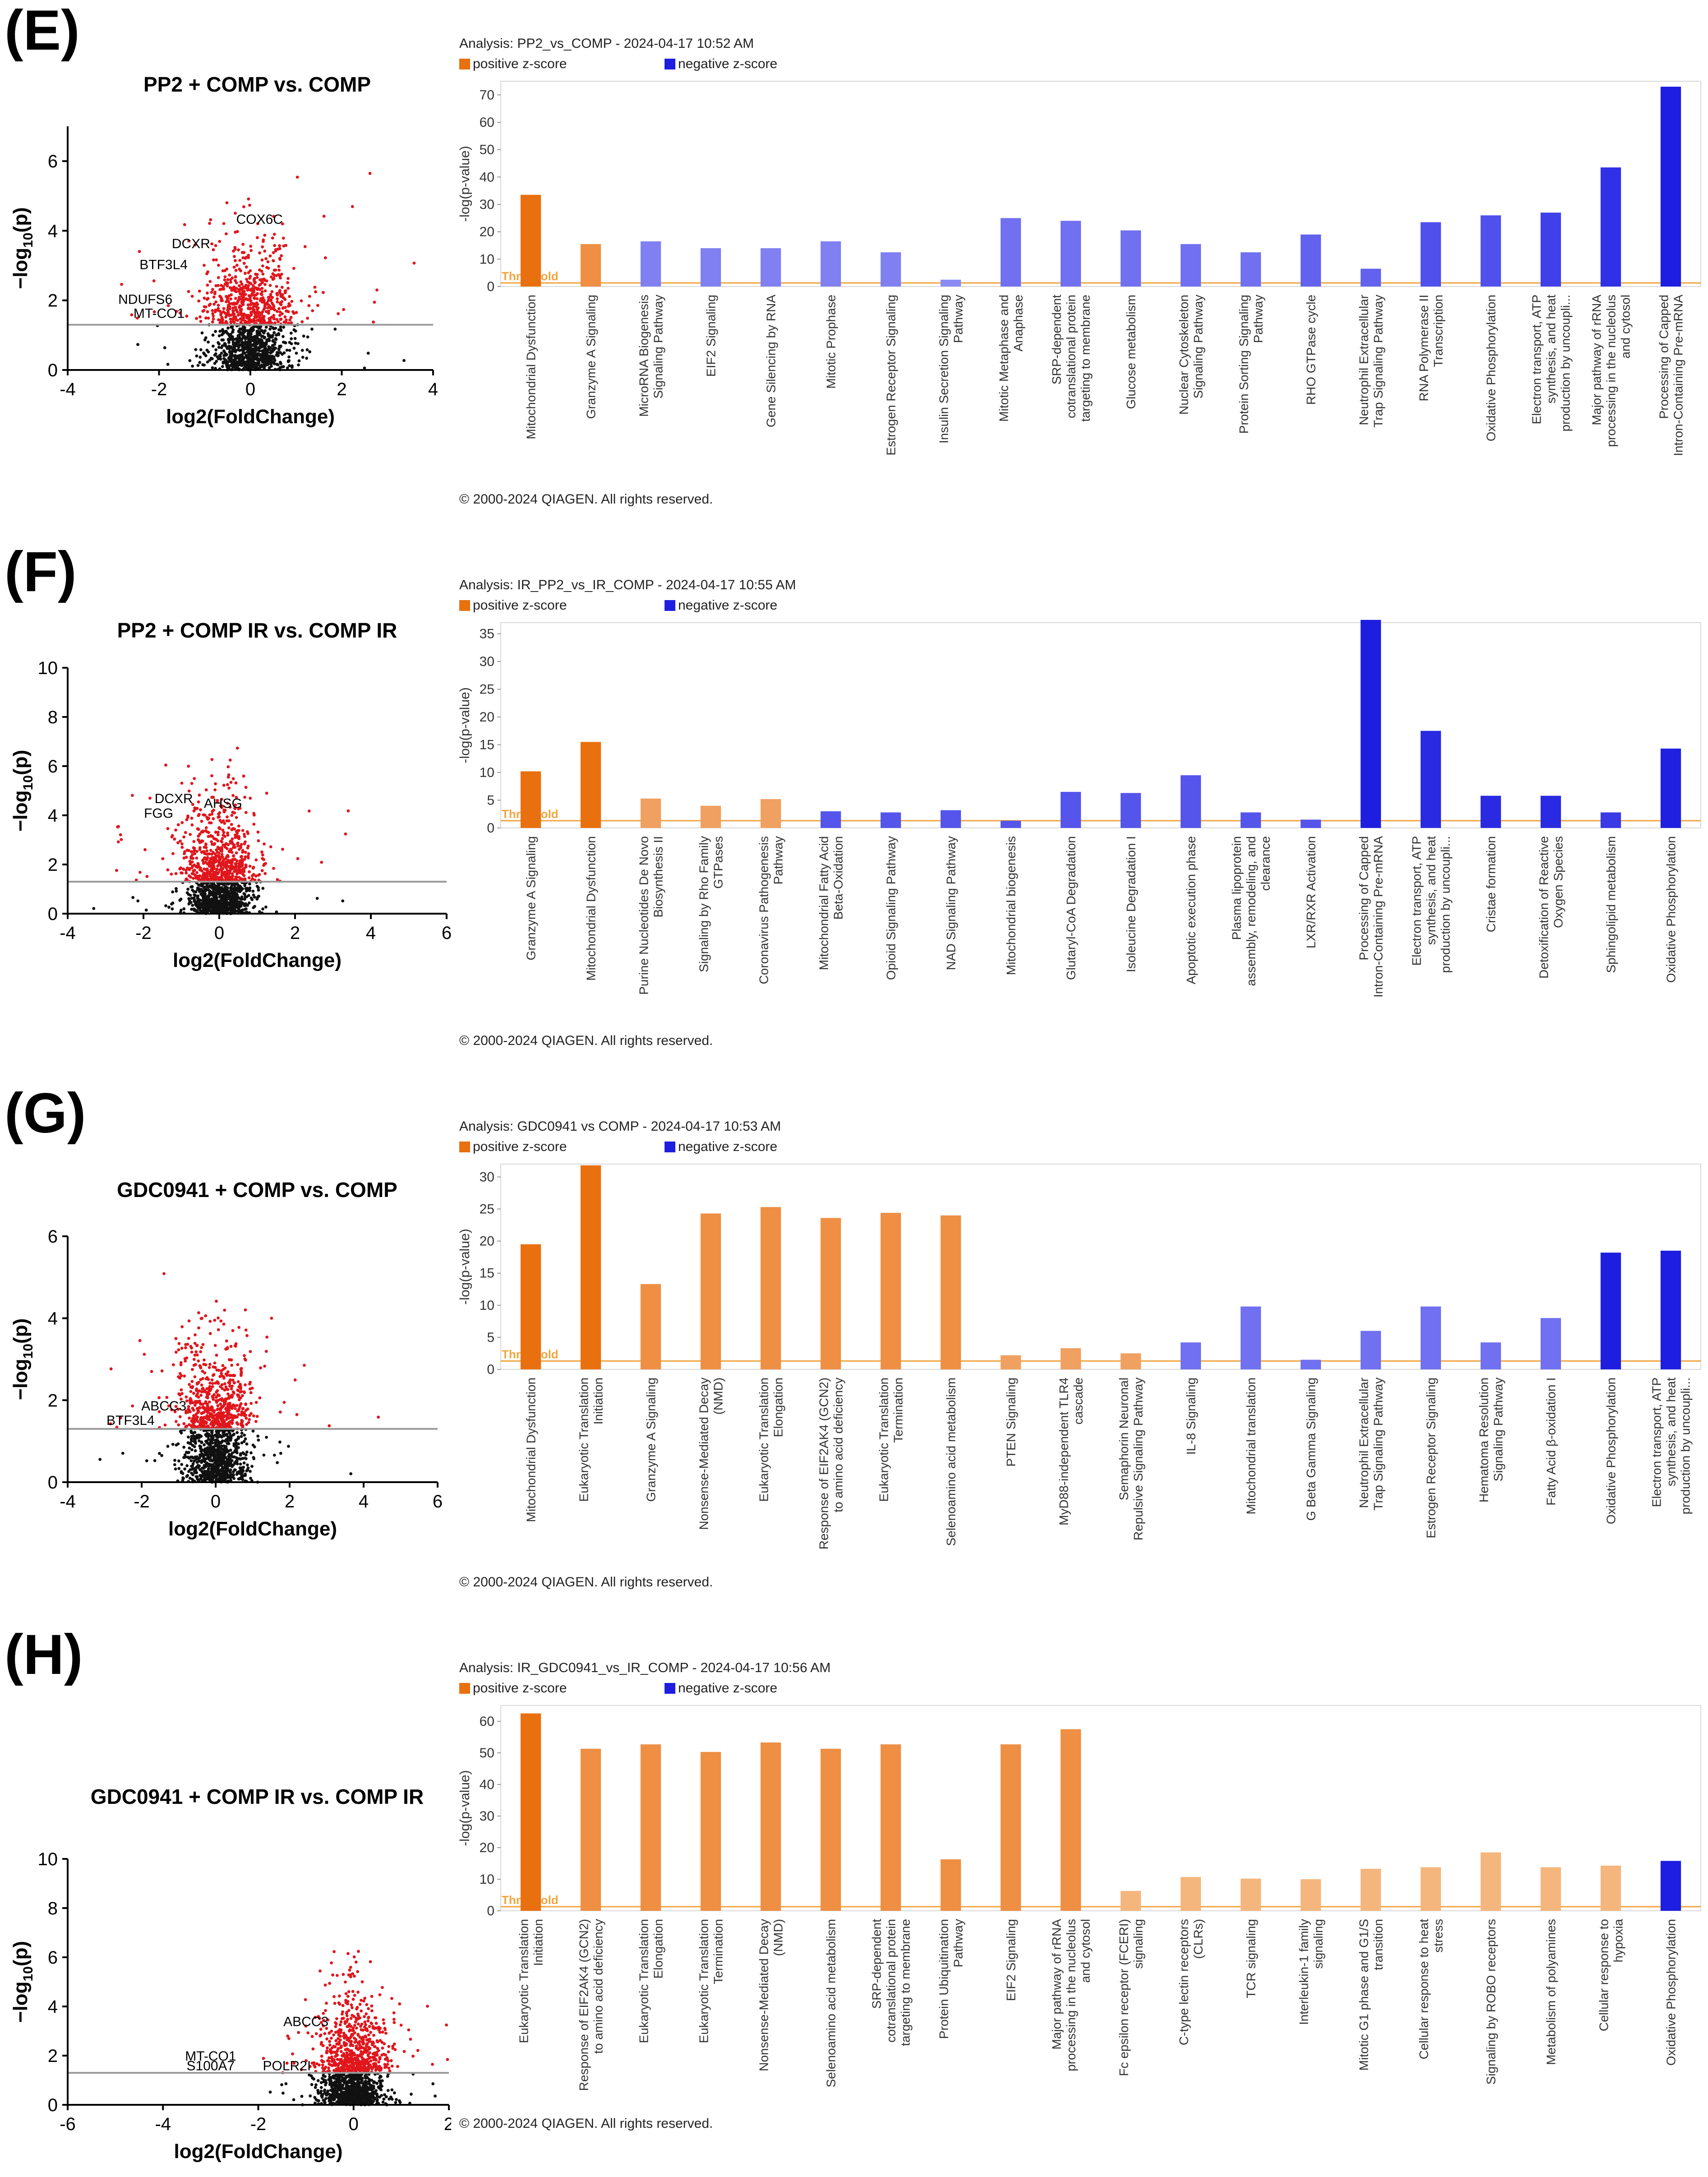 The height and width of the screenshot is (2177, 1708). I want to click on y-axis-label: -log(p-value), so click(464, 184).